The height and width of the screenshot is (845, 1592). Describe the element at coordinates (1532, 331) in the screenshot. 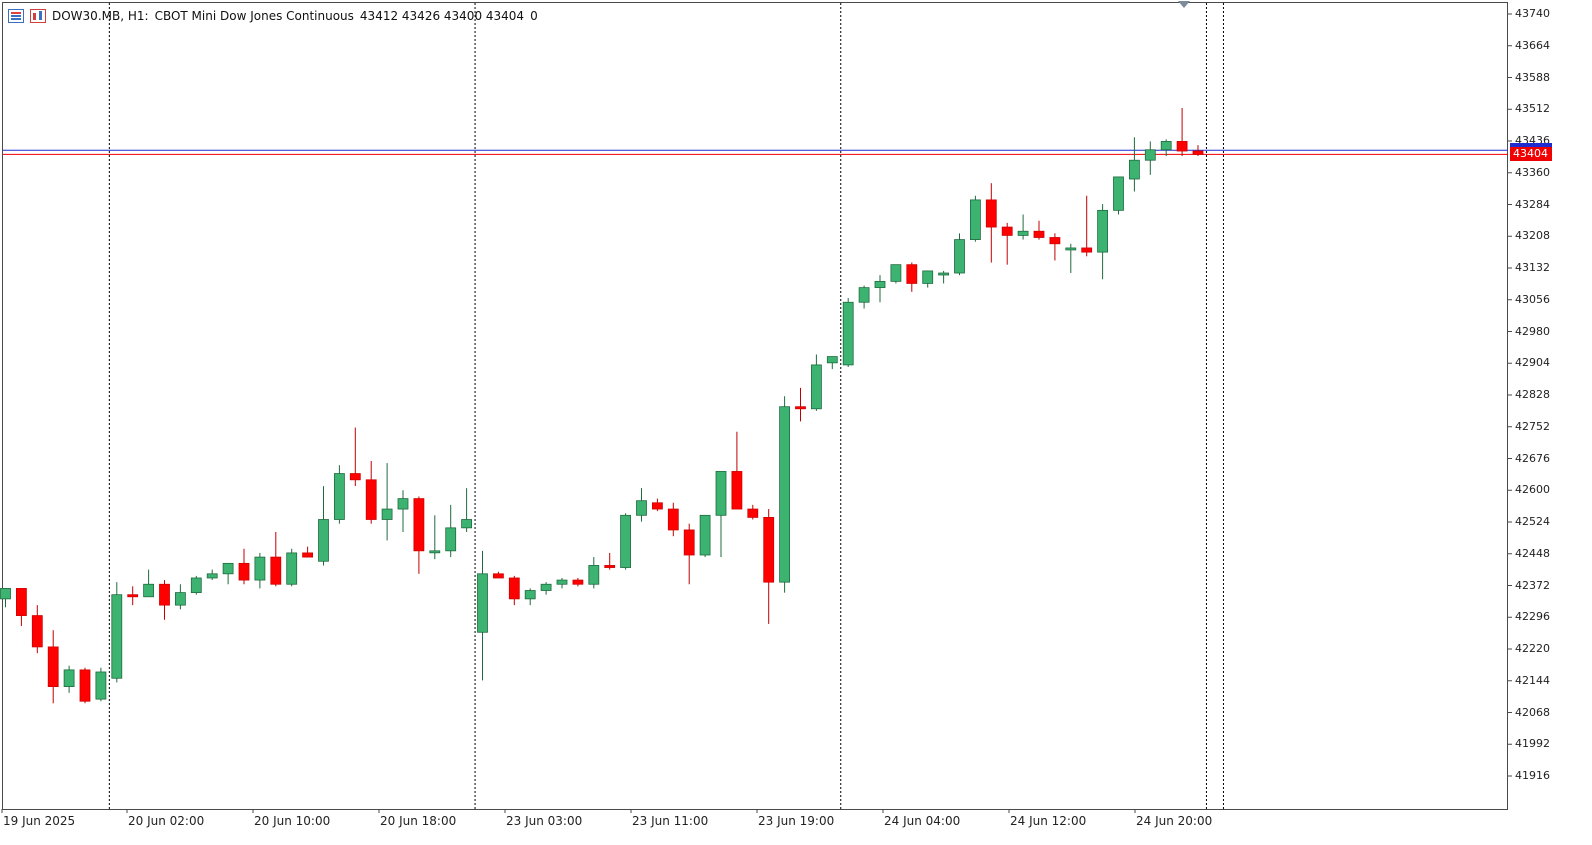

I see `price-axis-label: 42980` at that location.